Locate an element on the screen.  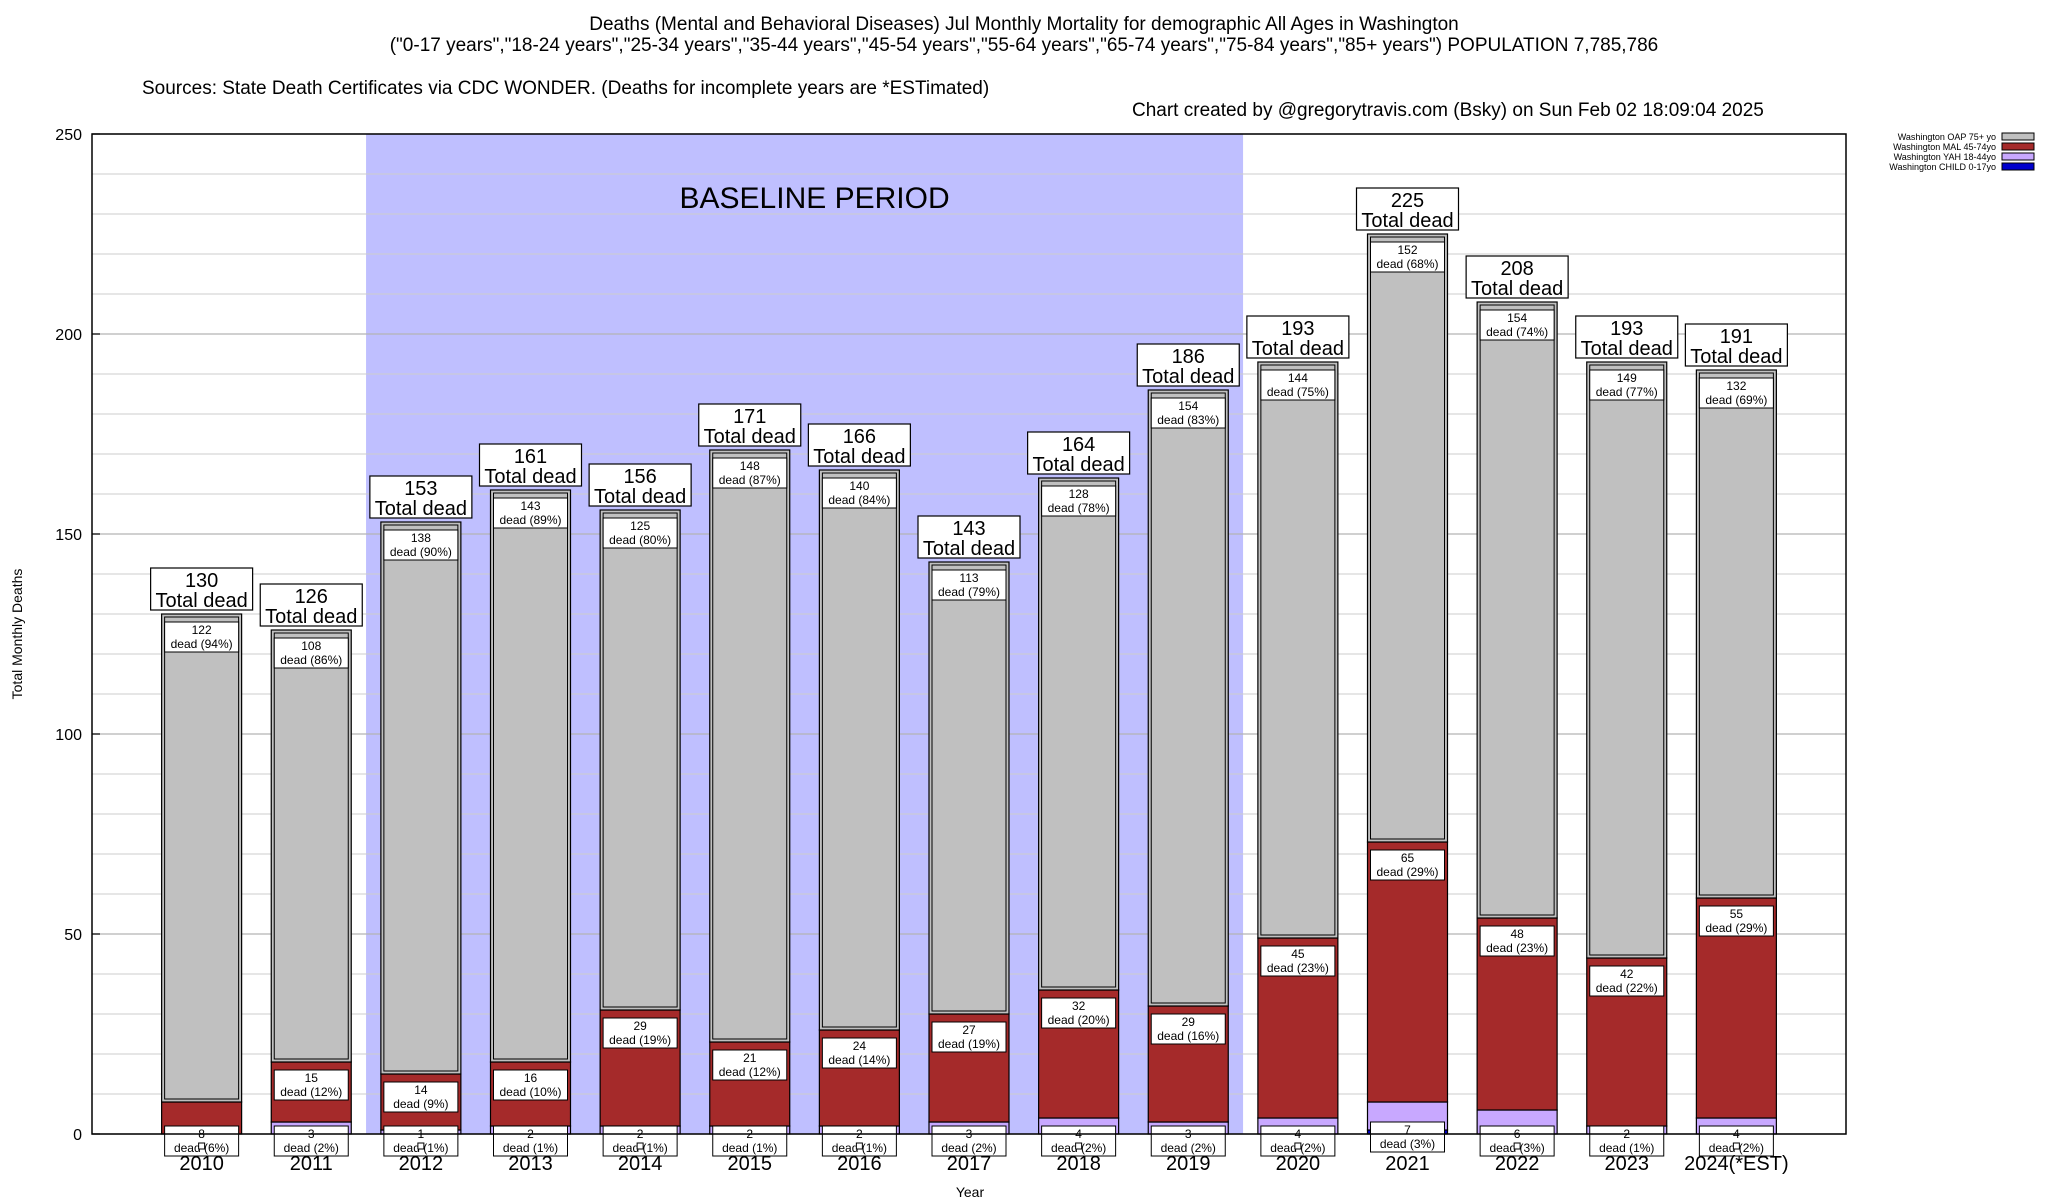
segment-percent-label: dead (74%) is located at coordinates (1517, 332).